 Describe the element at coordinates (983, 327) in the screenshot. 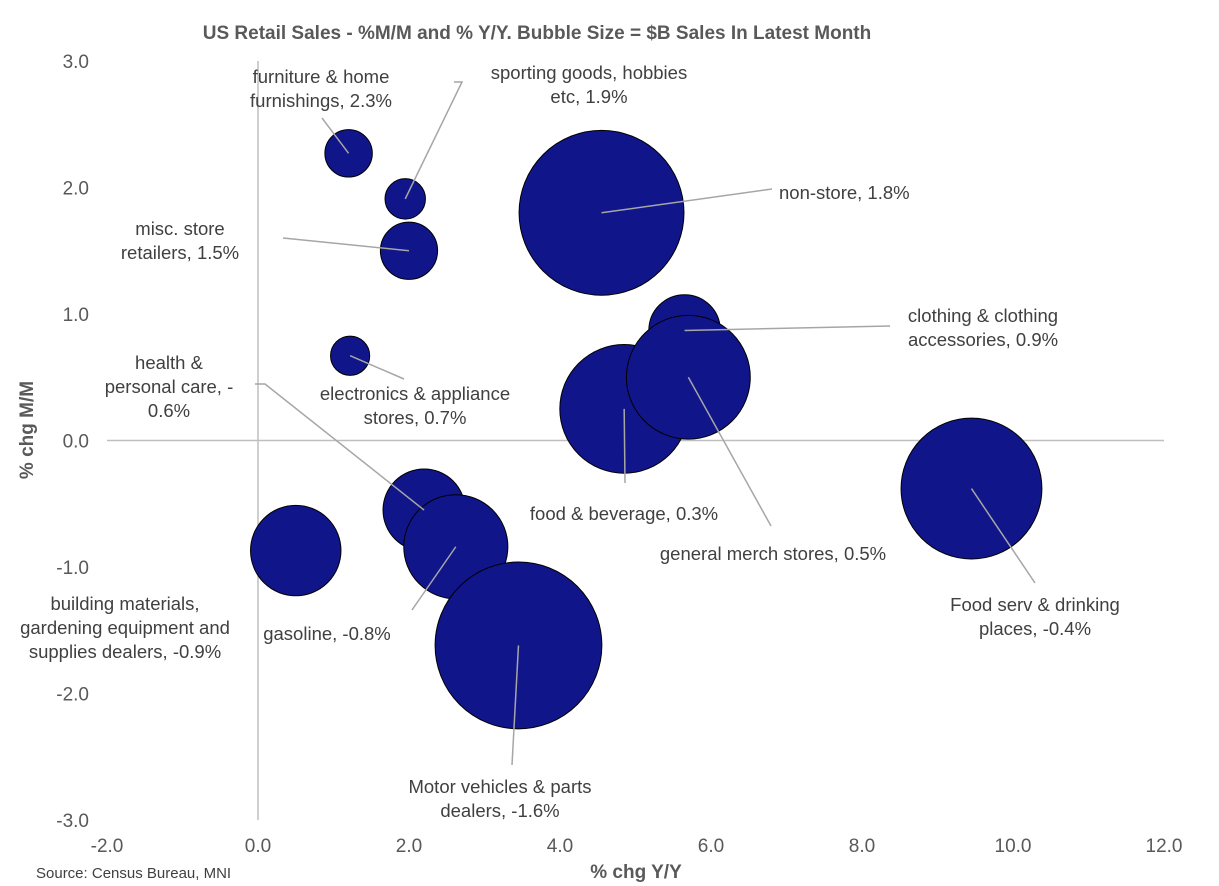

I see `data-label-clothing: clothing & clothing accessories, 0.9%` at that location.